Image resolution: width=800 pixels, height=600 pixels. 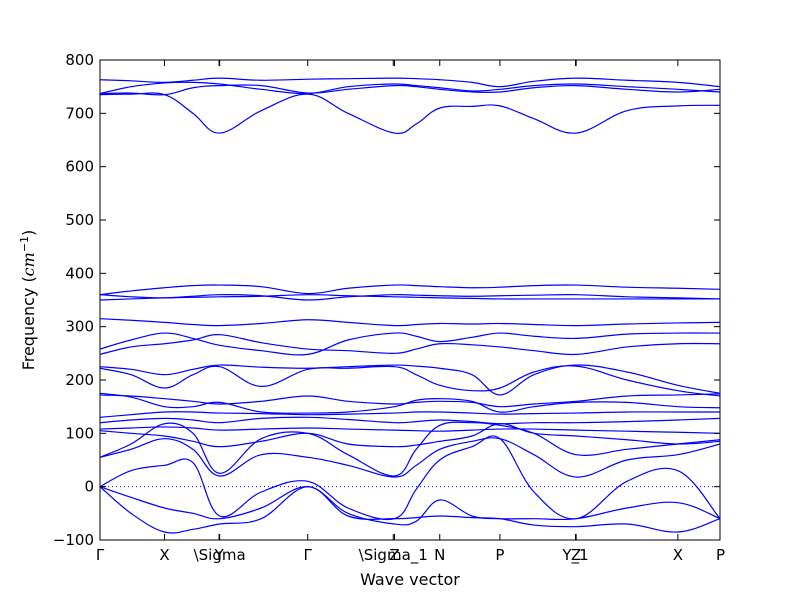 What do you see at coordinates (439, 555) in the screenshot?
I see `x-tick-label: N` at bounding box center [439, 555].